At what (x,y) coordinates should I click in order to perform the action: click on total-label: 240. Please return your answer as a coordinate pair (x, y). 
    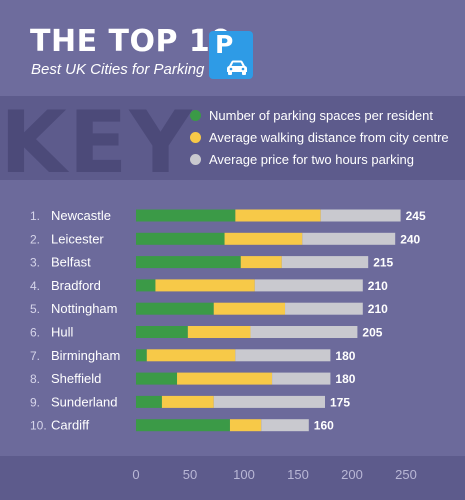
    Looking at the image, I should click on (410, 239).